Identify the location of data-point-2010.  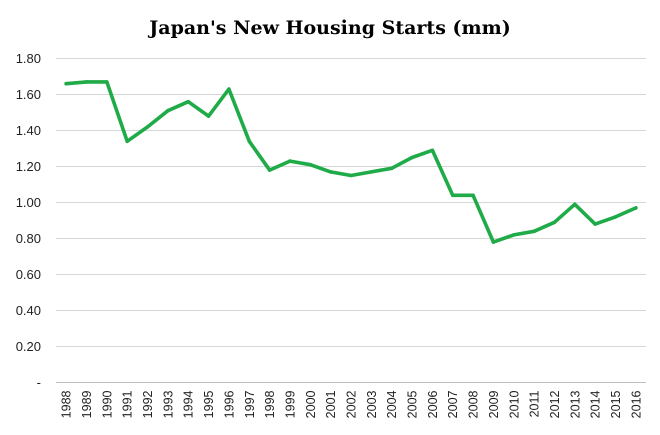
(513, 235).